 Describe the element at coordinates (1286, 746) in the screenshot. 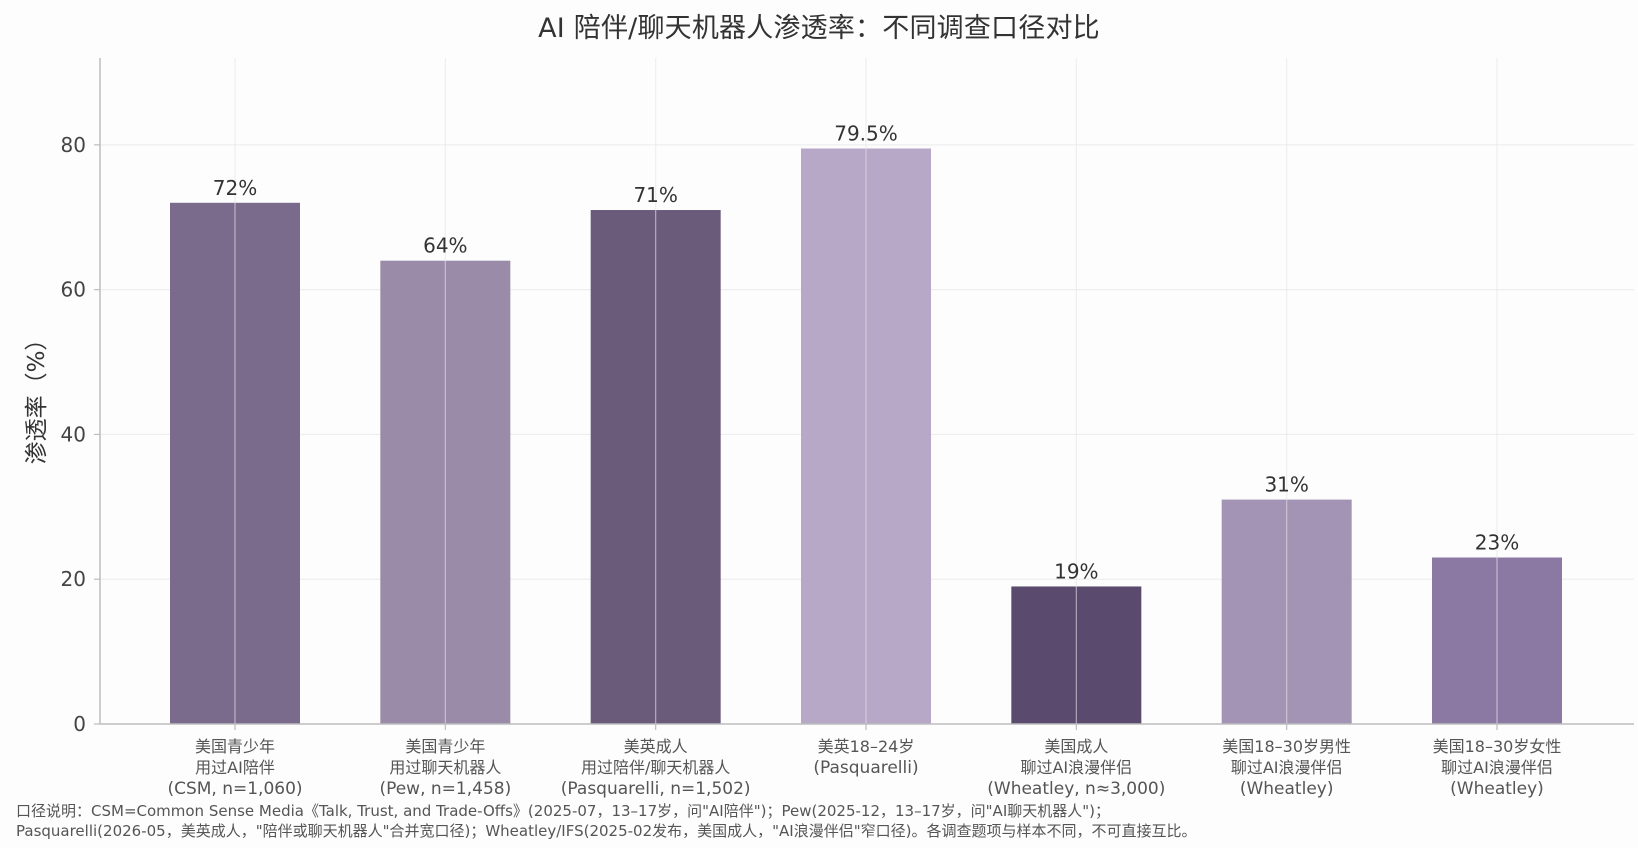

I see `x-tick-label: 美国18–30岁男性` at that location.